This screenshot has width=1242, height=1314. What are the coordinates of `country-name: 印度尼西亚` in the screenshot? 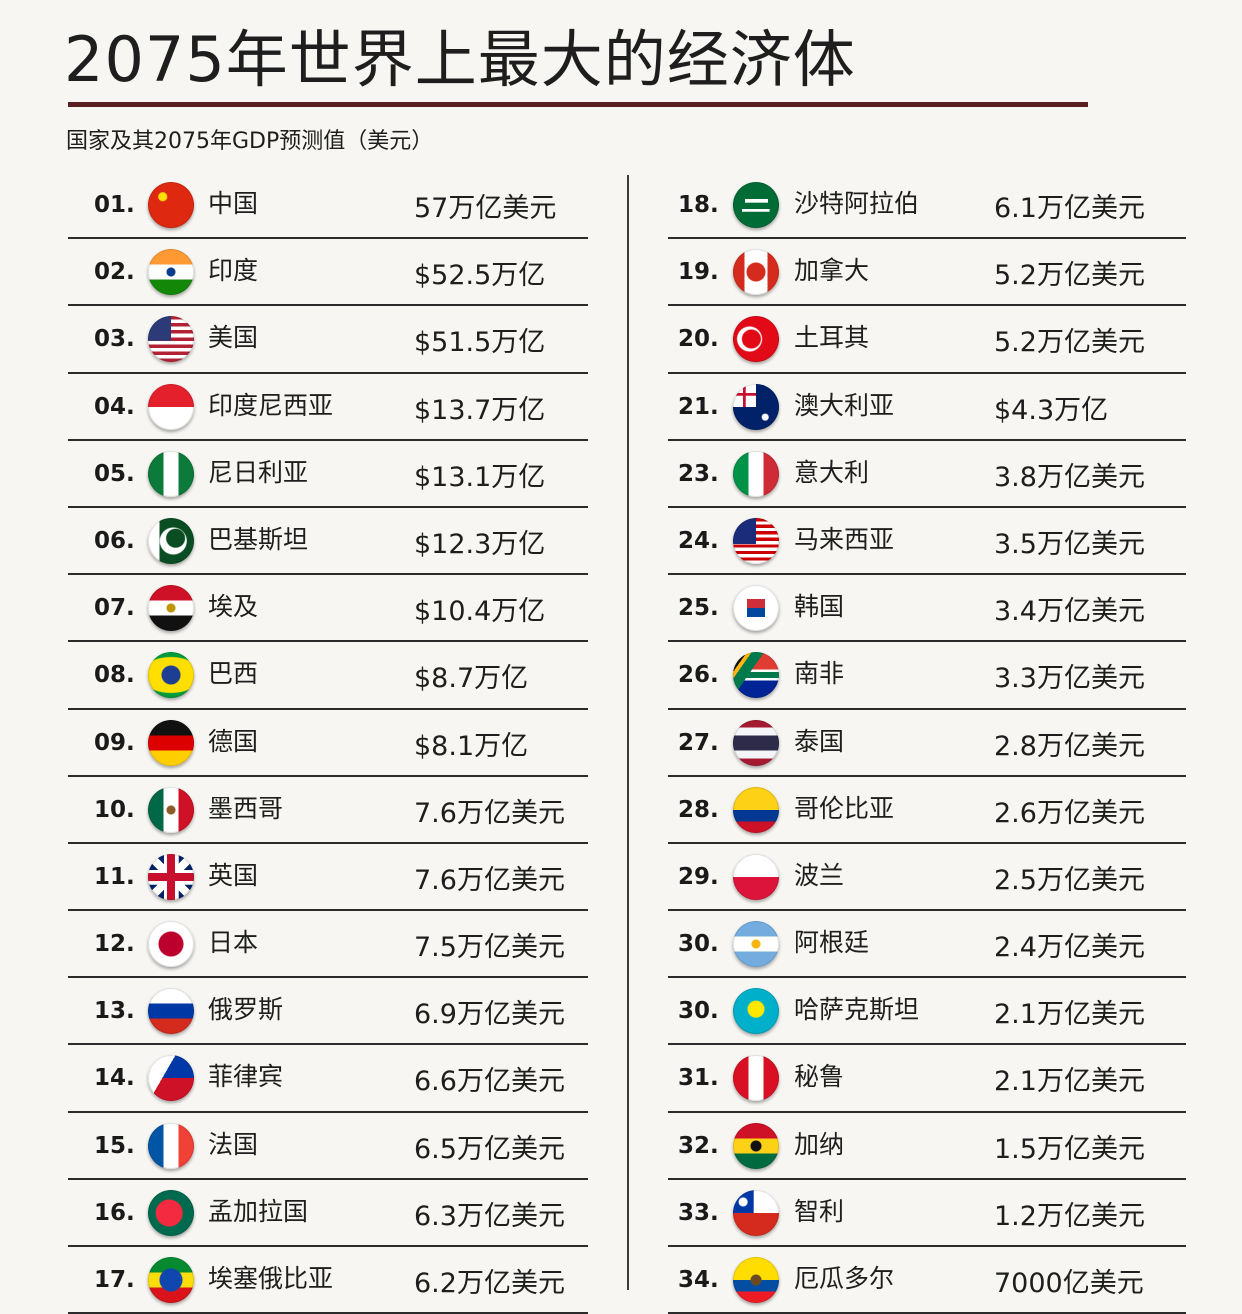 It's located at (271, 405).